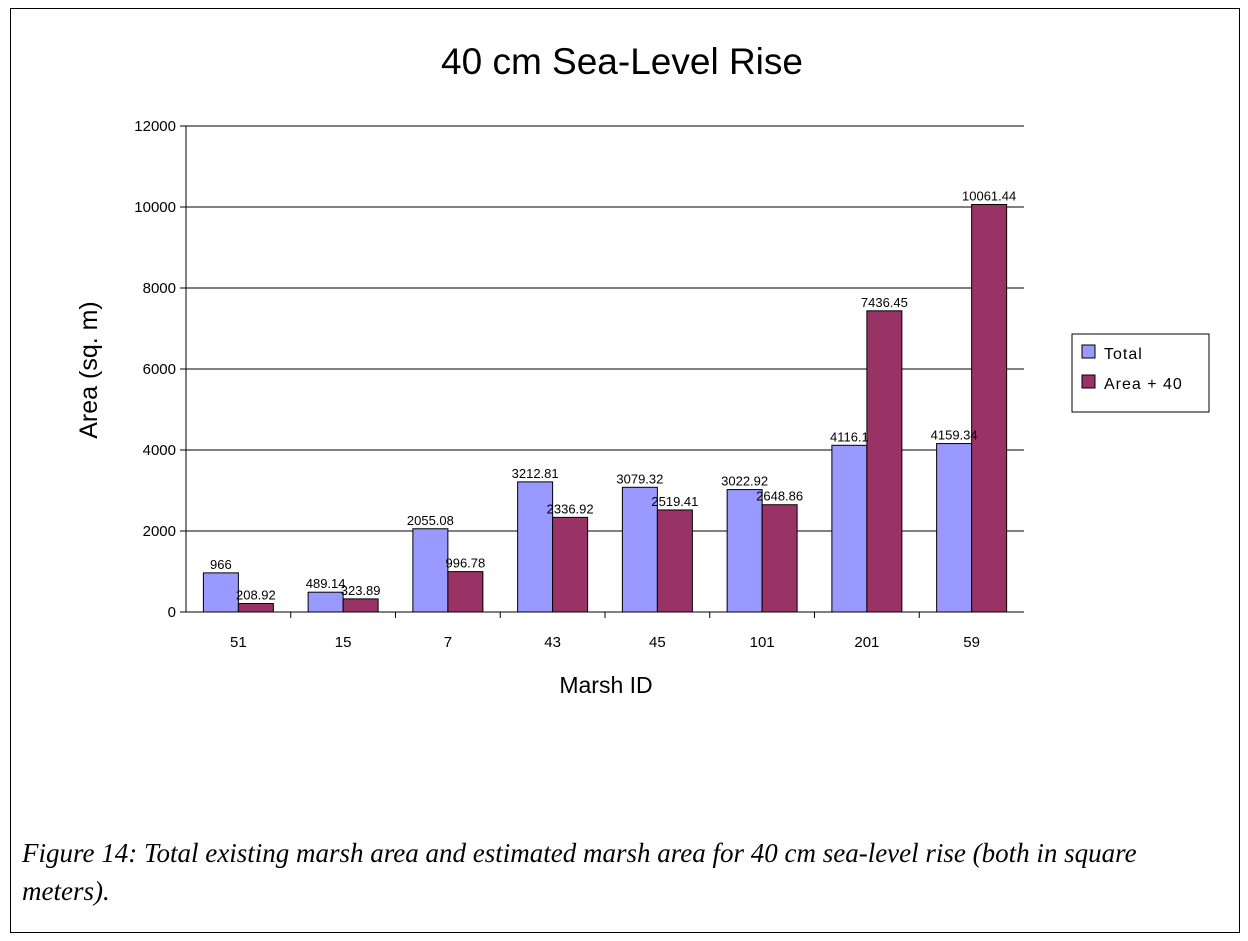 This screenshot has width=1248, height=941. What do you see at coordinates (744, 481) in the screenshot?
I see `data-label: 3022.92` at bounding box center [744, 481].